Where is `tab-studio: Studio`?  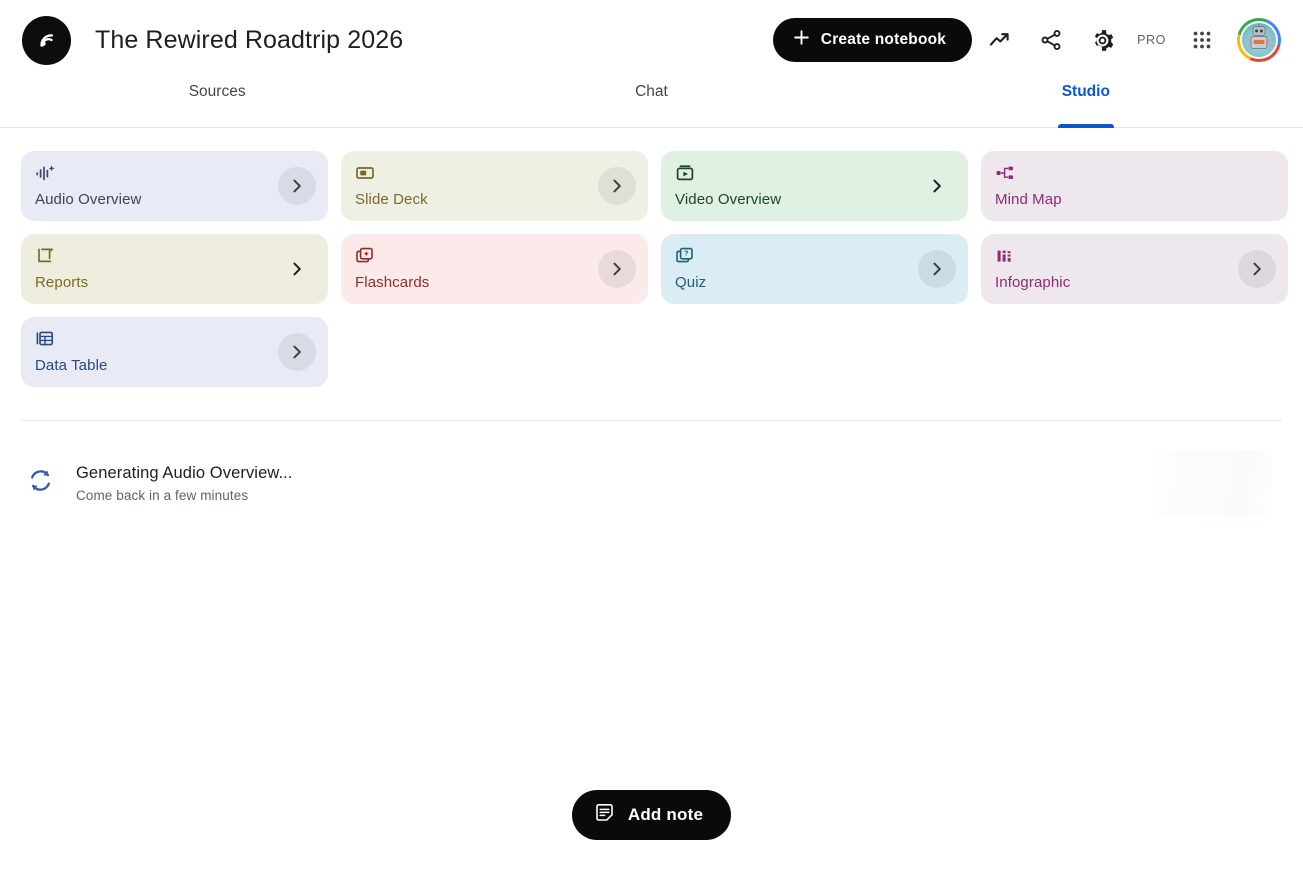
tab-studio: Studio is located at coordinates (1086, 103).